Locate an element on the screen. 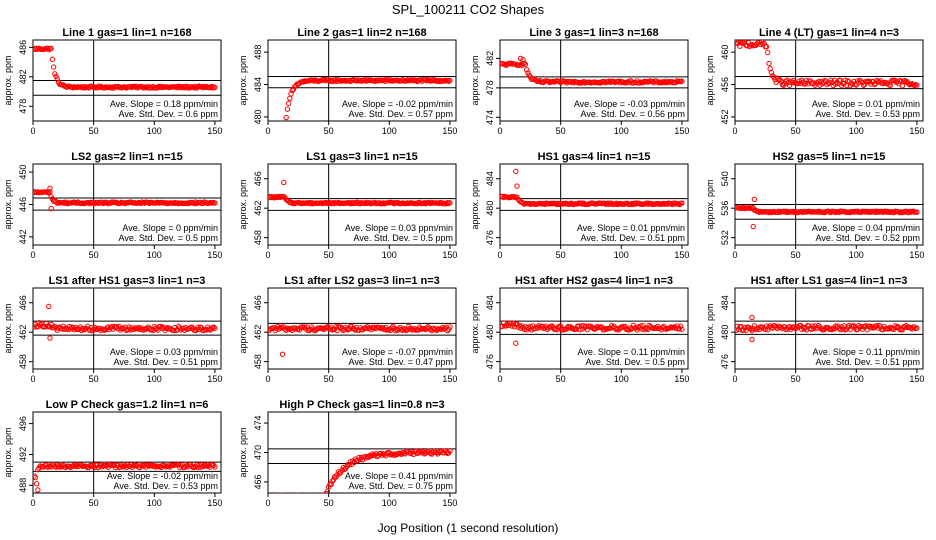 This screenshot has height=540, width=936. y-tick-label: 488 is located at coordinates (23, 485).